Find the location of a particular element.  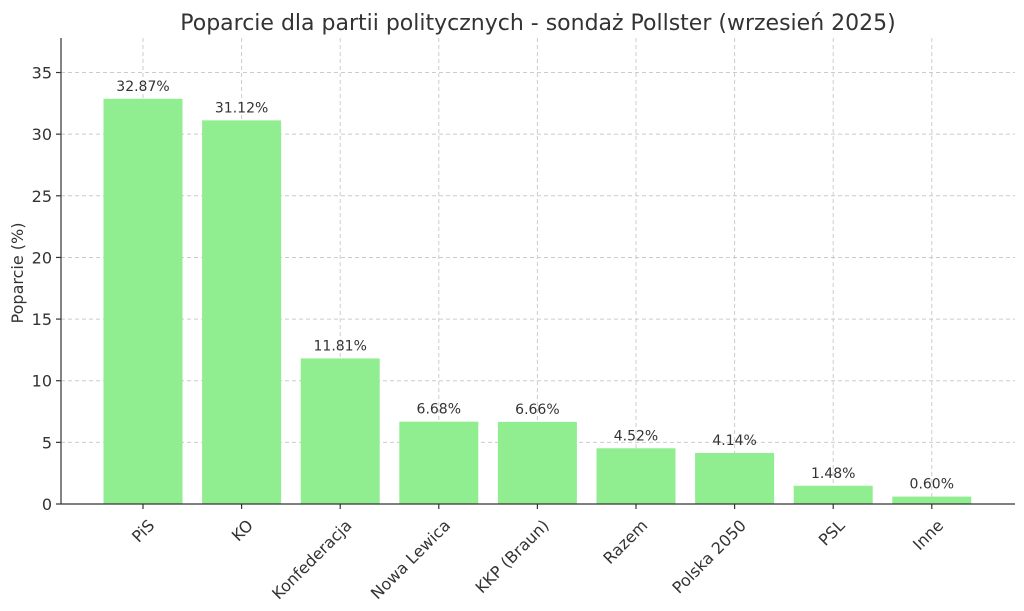

x-tick-label: KO is located at coordinates (242, 530).